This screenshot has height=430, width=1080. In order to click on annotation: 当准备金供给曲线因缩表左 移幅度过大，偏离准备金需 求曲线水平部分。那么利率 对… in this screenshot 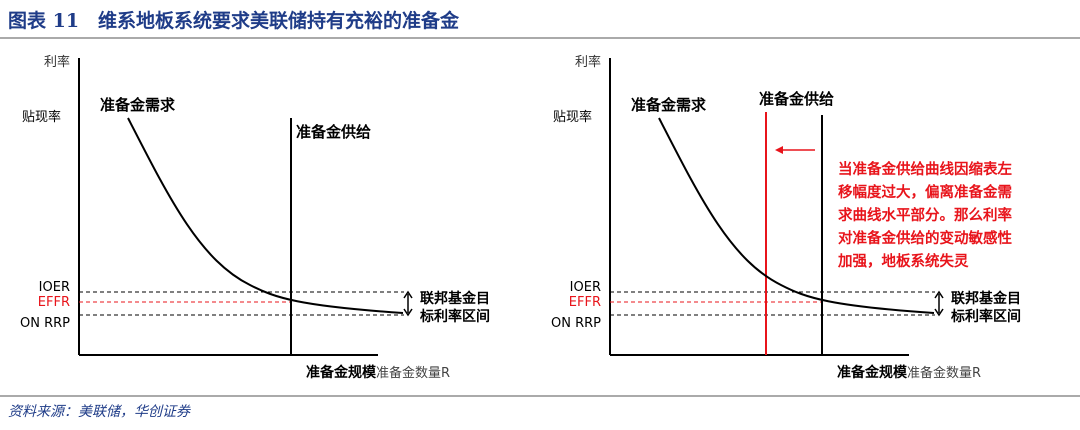, I will do `click(924, 215)`.